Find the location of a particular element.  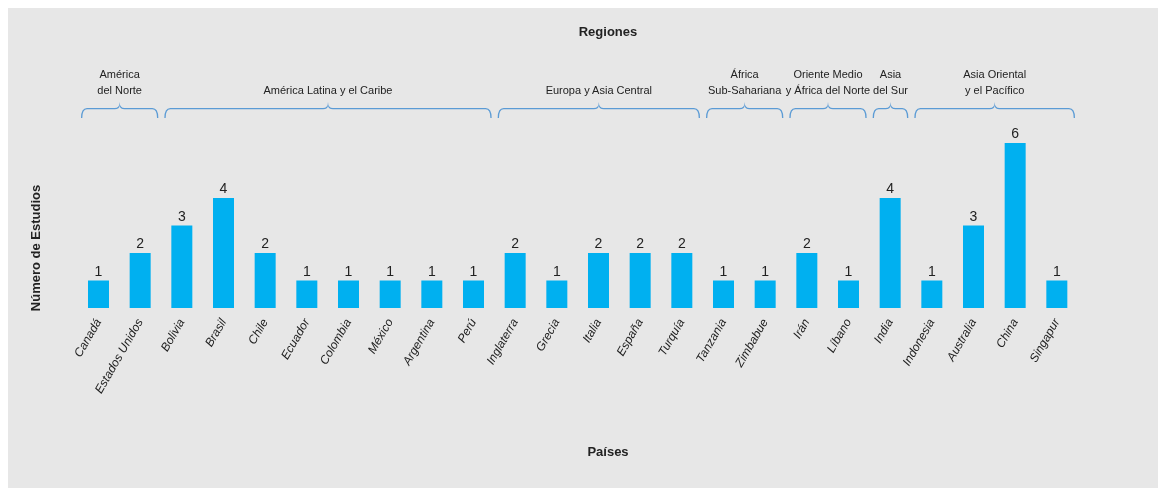

text: Asia del Sur is located at coordinates (891, 82).